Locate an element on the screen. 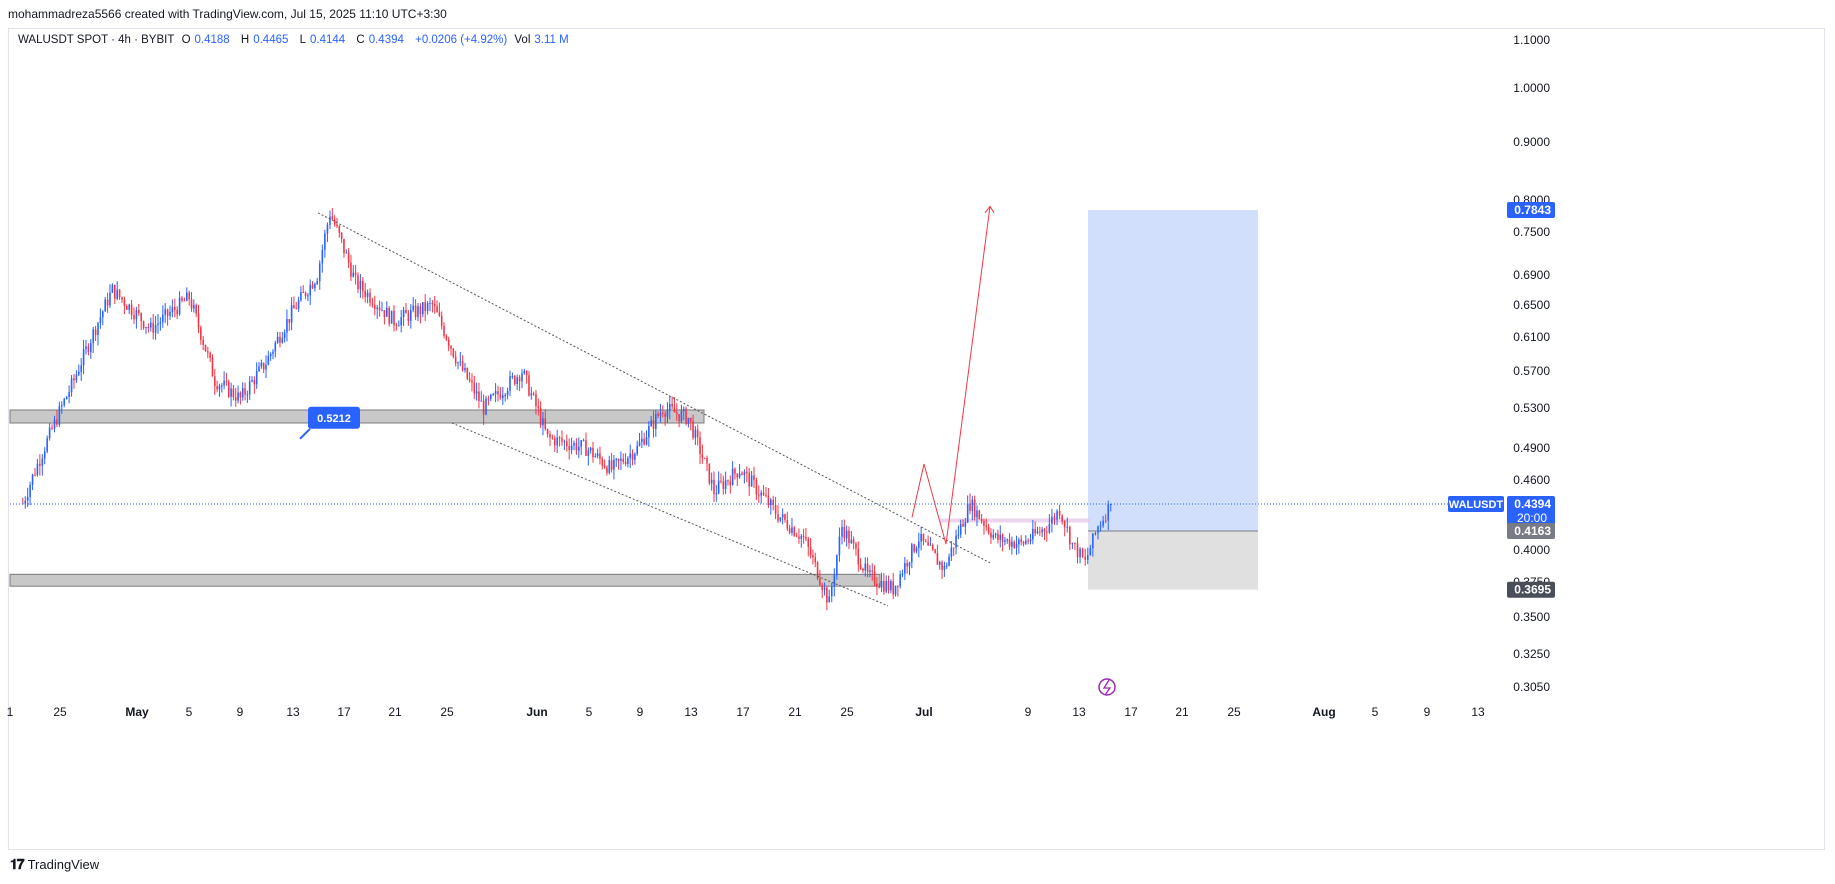  tradingview-logo: 𝟏𝟕 is located at coordinates (17, 864).